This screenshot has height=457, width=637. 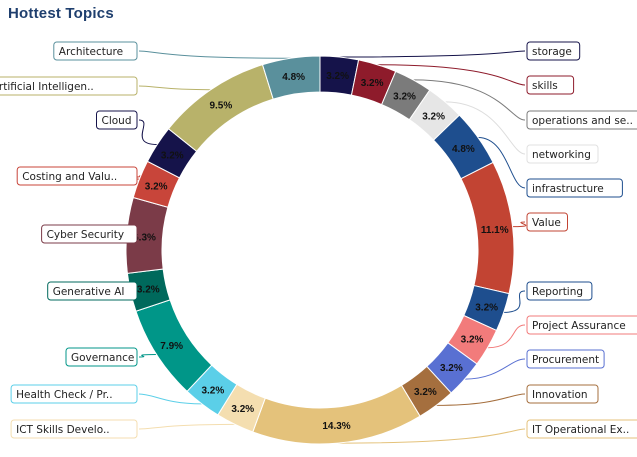 I want to click on slice-label-text: Innovation, so click(x=560, y=395).